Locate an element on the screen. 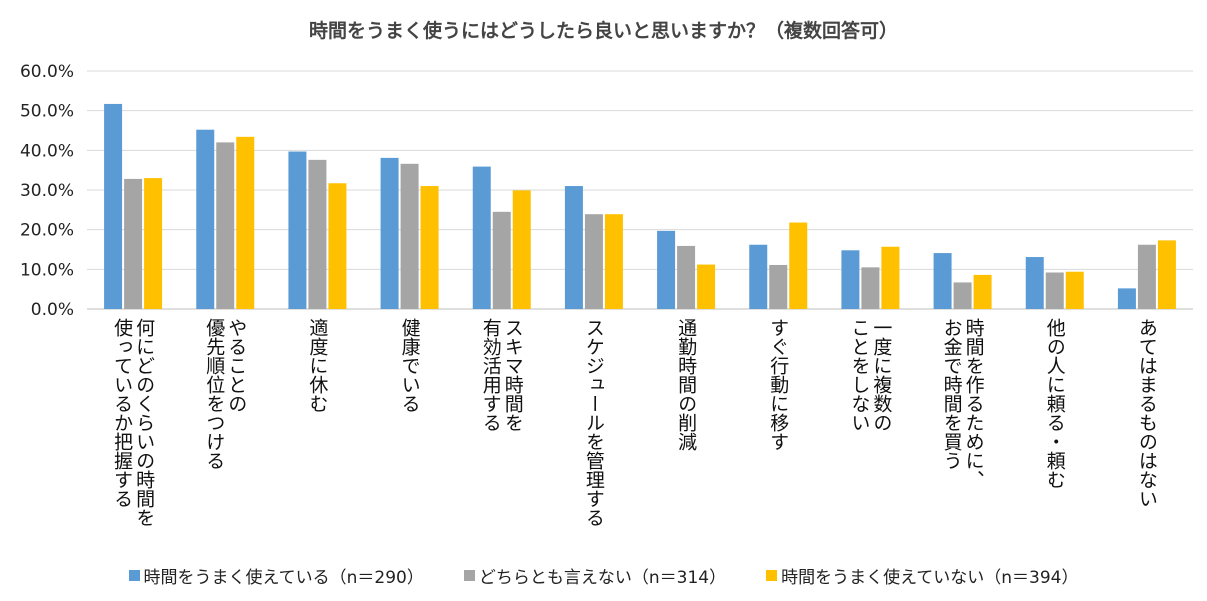  category-label: 通勤時間の削減 is located at coordinates (686, 384).